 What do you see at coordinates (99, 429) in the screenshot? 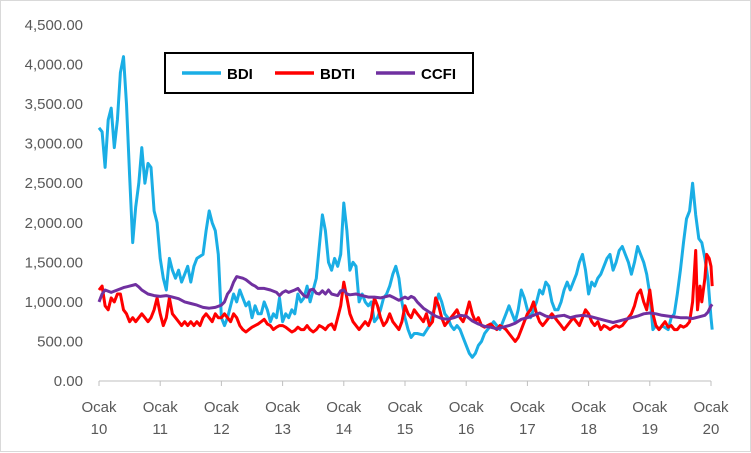
I see `x-tick-label-year: 10` at bounding box center [99, 429].